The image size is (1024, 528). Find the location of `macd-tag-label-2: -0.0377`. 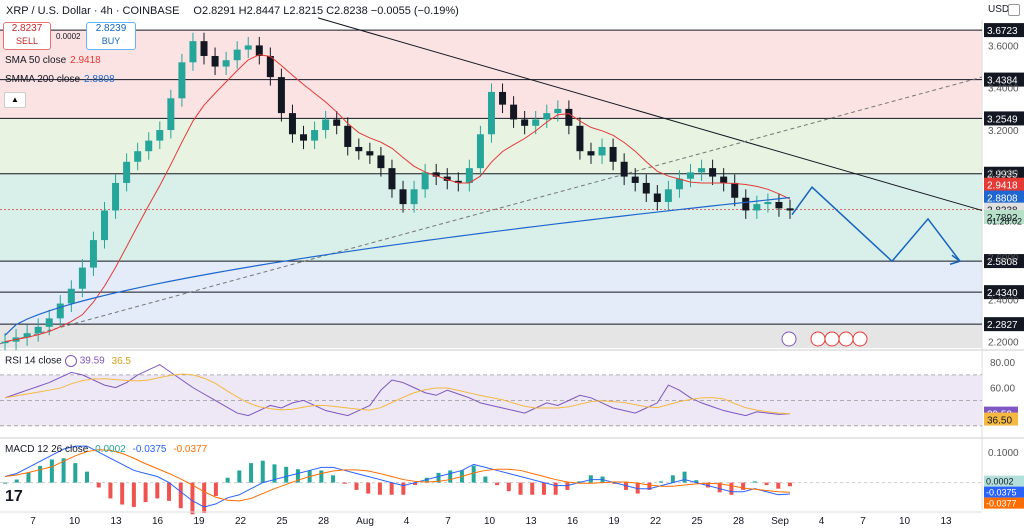

macd-tag-label-2: -0.0377 is located at coordinates (1001, 504).